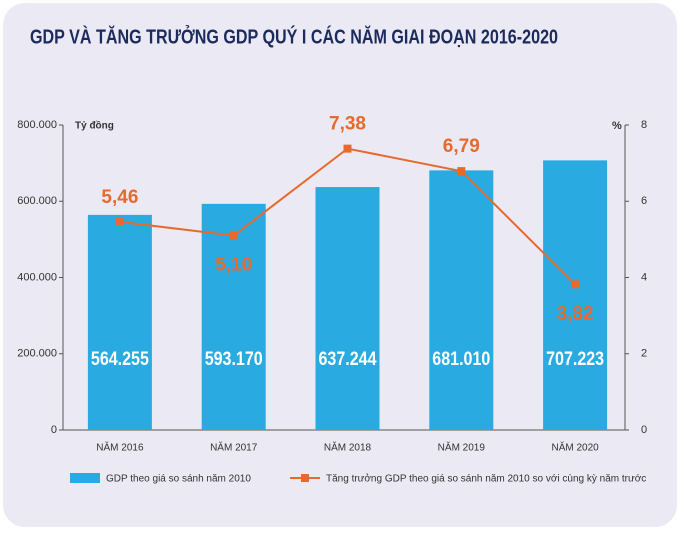  What do you see at coordinates (348, 359) in the screenshot?
I see `bar-value-label: 637.244` at bounding box center [348, 359].